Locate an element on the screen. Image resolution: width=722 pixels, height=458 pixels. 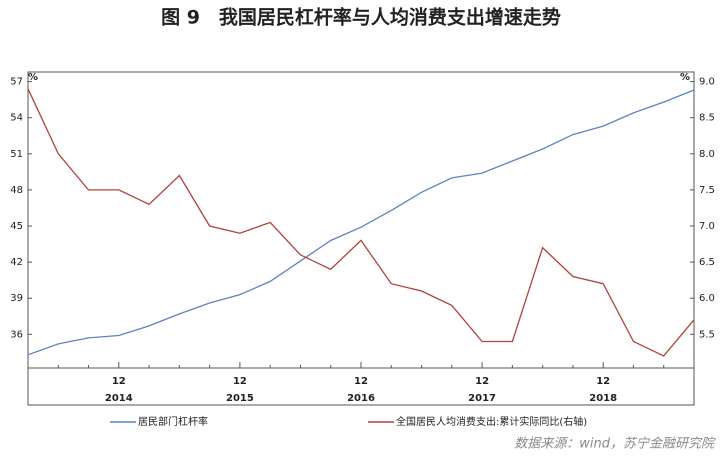
y-tick-label: 39 is located at coordinates (16, 298).